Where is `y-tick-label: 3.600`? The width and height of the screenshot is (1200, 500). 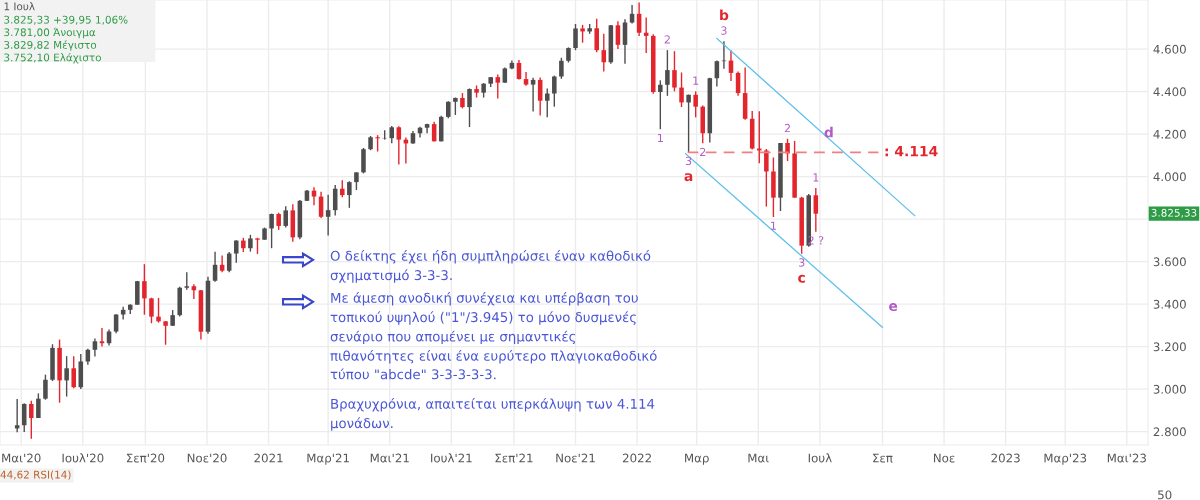
y-tick-label: 3.600 is located at coordinates (1169, 262).